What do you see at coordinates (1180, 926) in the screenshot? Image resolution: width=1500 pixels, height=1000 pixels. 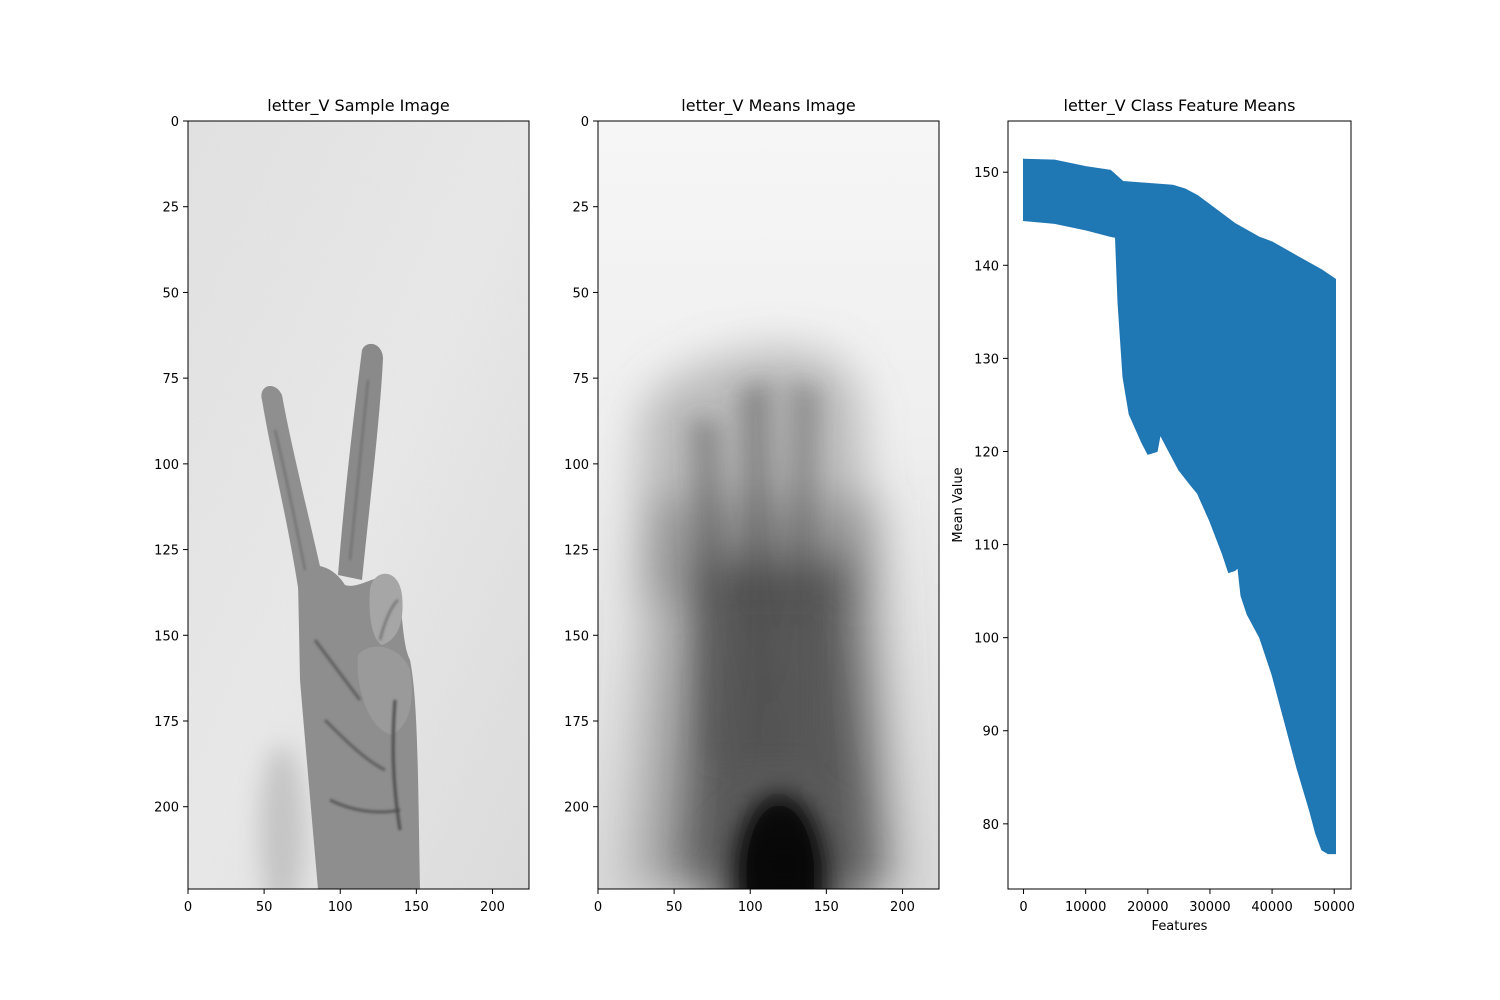 I see `x-axis-label: Features` at bounding box center [1180, 926].